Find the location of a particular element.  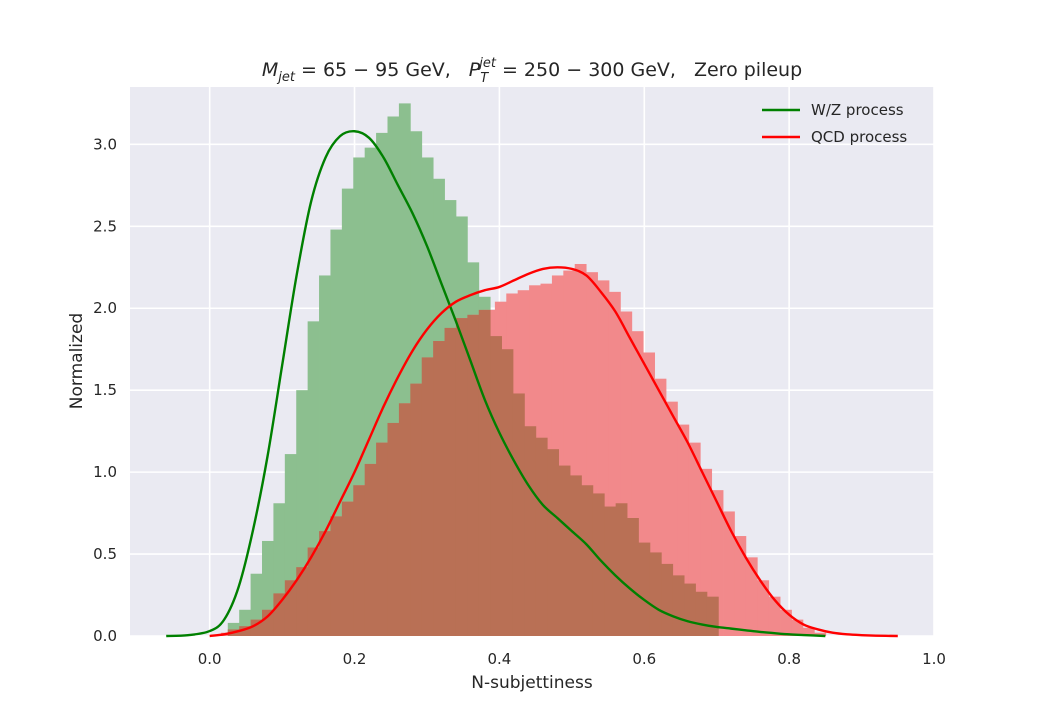

y-tick-label: 2.5 is located at coordinates (105, 226).